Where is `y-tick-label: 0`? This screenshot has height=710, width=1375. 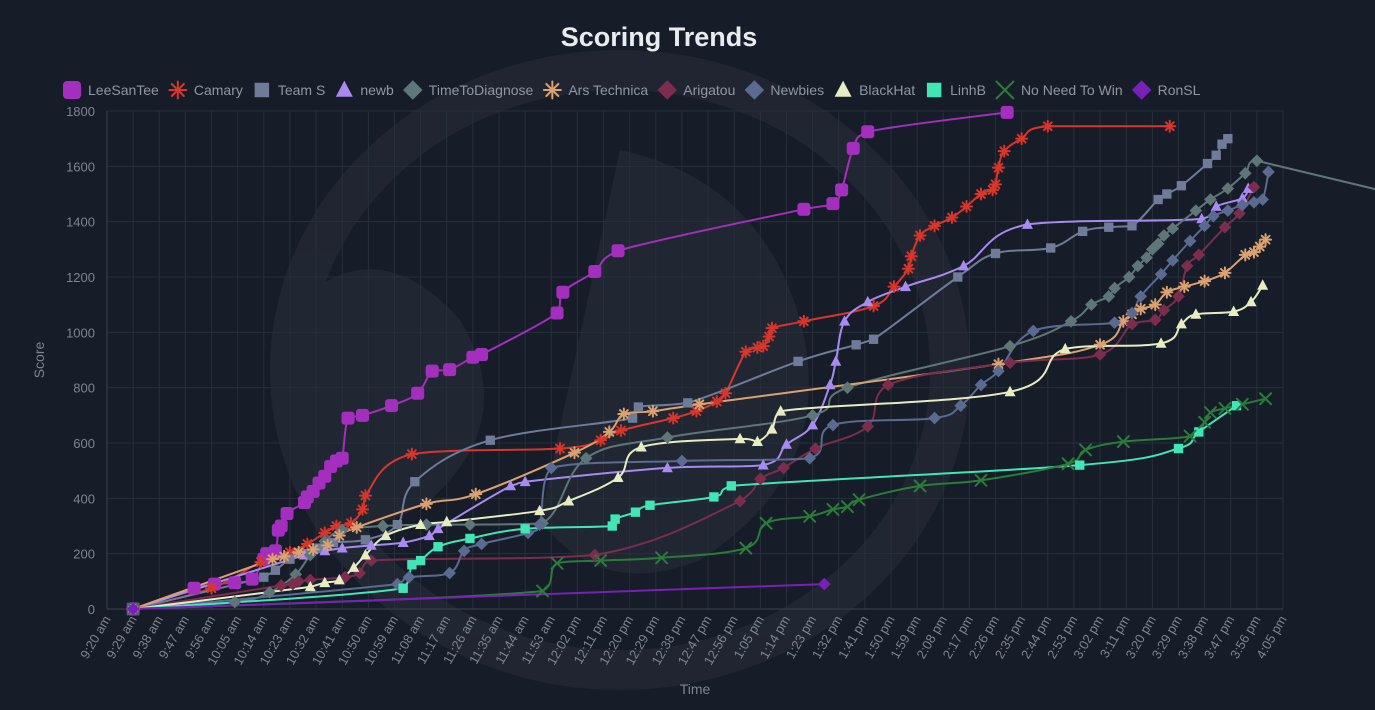
y-tick-label: 0 is located at coordinates (91, 609).